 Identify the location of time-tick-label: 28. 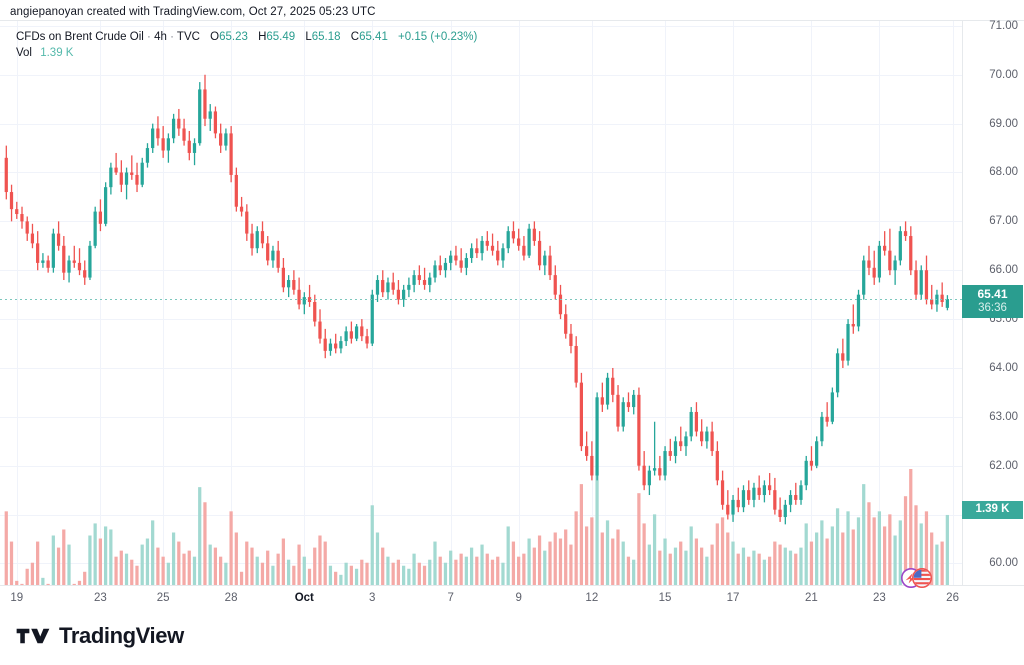
(231, 598).